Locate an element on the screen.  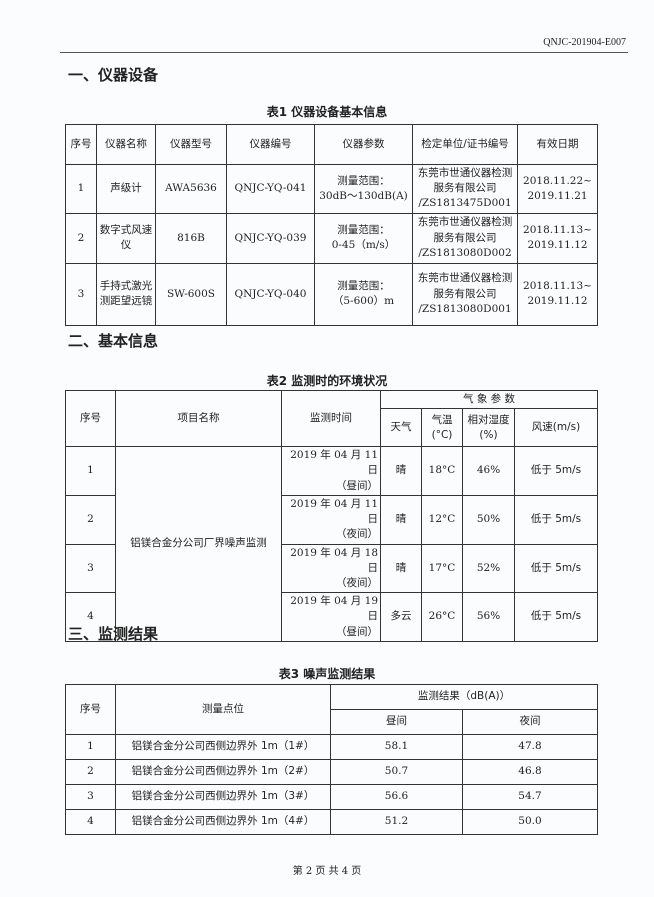
table-cell: 47.8 is located at coordinates (530, 747).